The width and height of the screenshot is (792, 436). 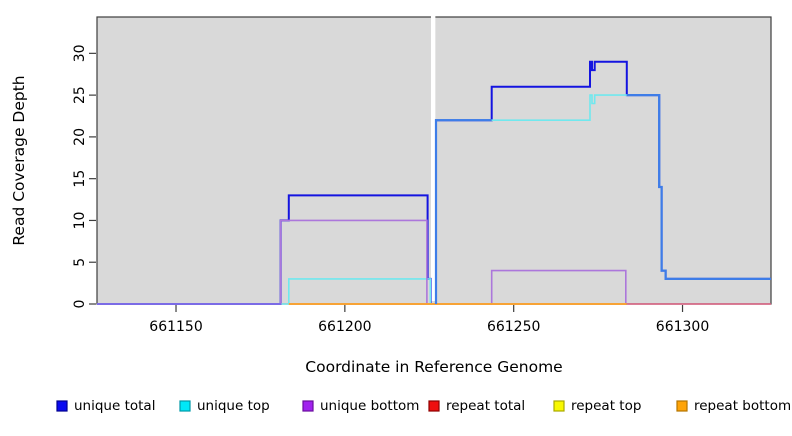 I want to click on series-line-total-top-overlap-rise, so click(x=463, y=211).